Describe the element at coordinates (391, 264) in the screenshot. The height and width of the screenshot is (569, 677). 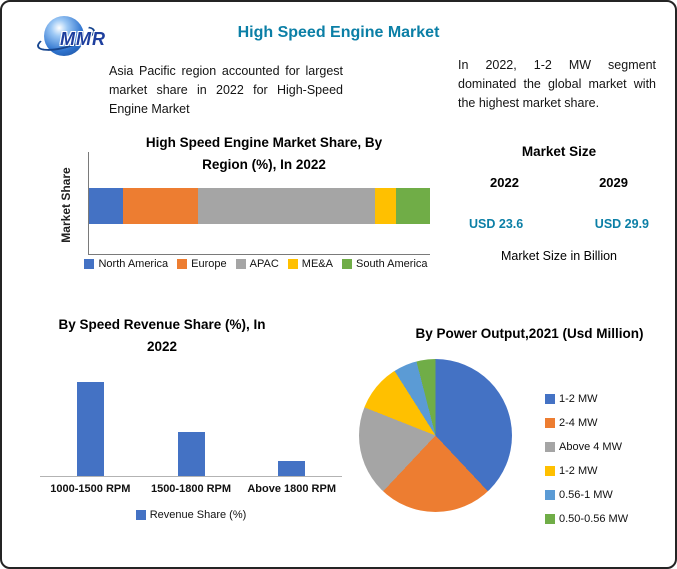
I see `region-legend-item-label: South America` at that location.